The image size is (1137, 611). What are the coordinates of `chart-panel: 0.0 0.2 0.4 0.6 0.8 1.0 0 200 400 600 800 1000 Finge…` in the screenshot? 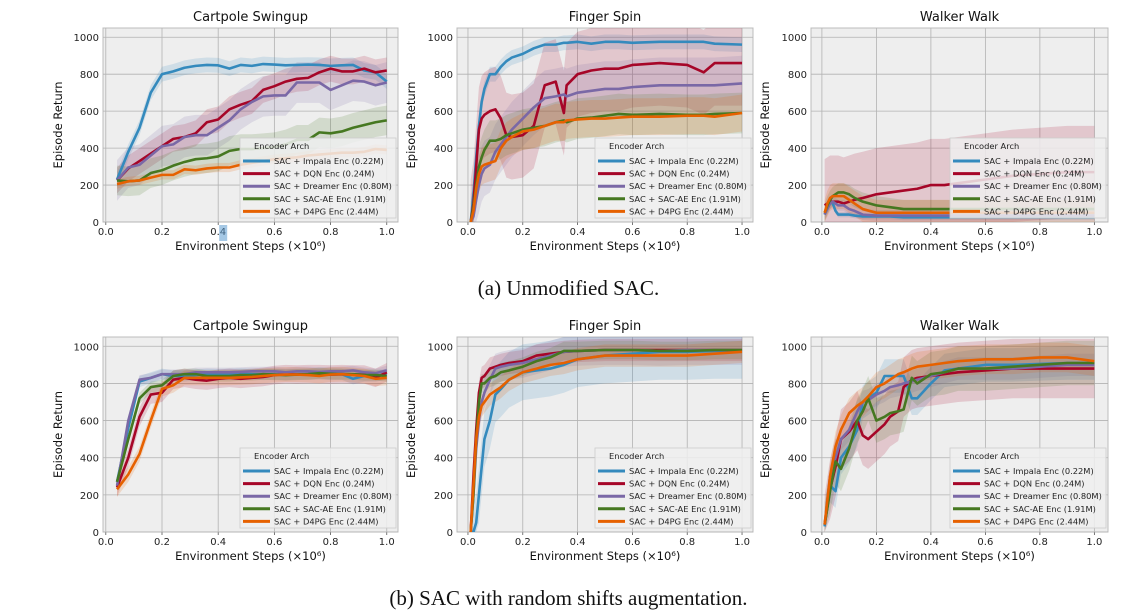 It's located at (579, 441).